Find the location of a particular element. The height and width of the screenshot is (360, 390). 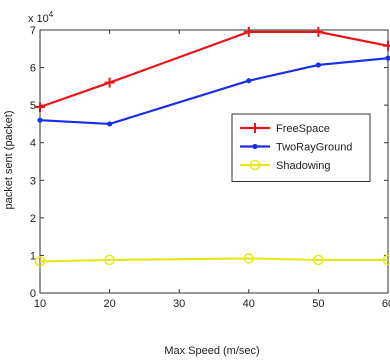

y-tick-label: 6 is located at coordinates (33, 69).